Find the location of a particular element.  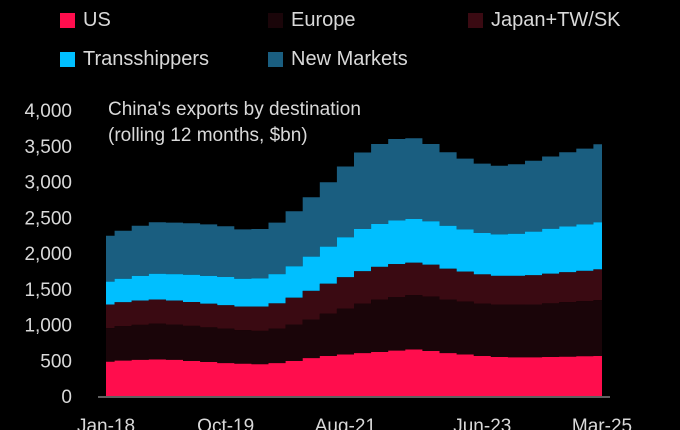

legend-label: US is located at coordinates (97, 20).